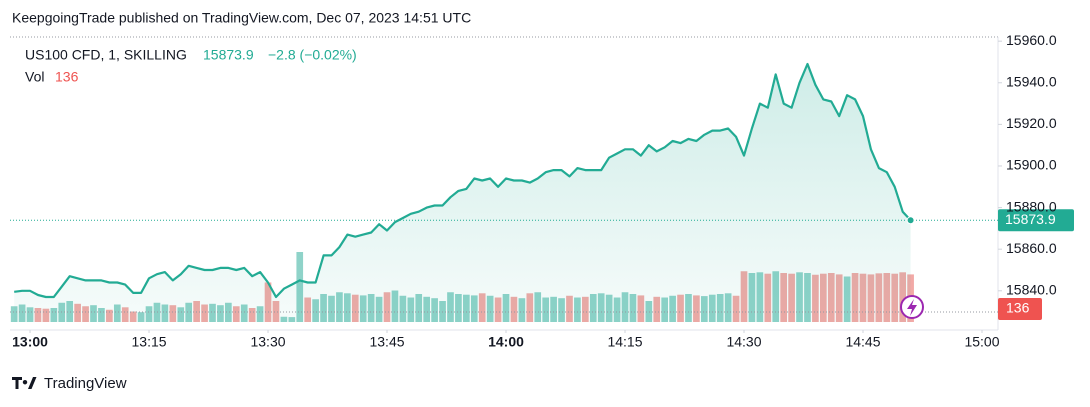  What do you see at coordinates (267, 342) in the screenshot?
I see `x-tick-label: 13:30` at bounding box center [267, 342].